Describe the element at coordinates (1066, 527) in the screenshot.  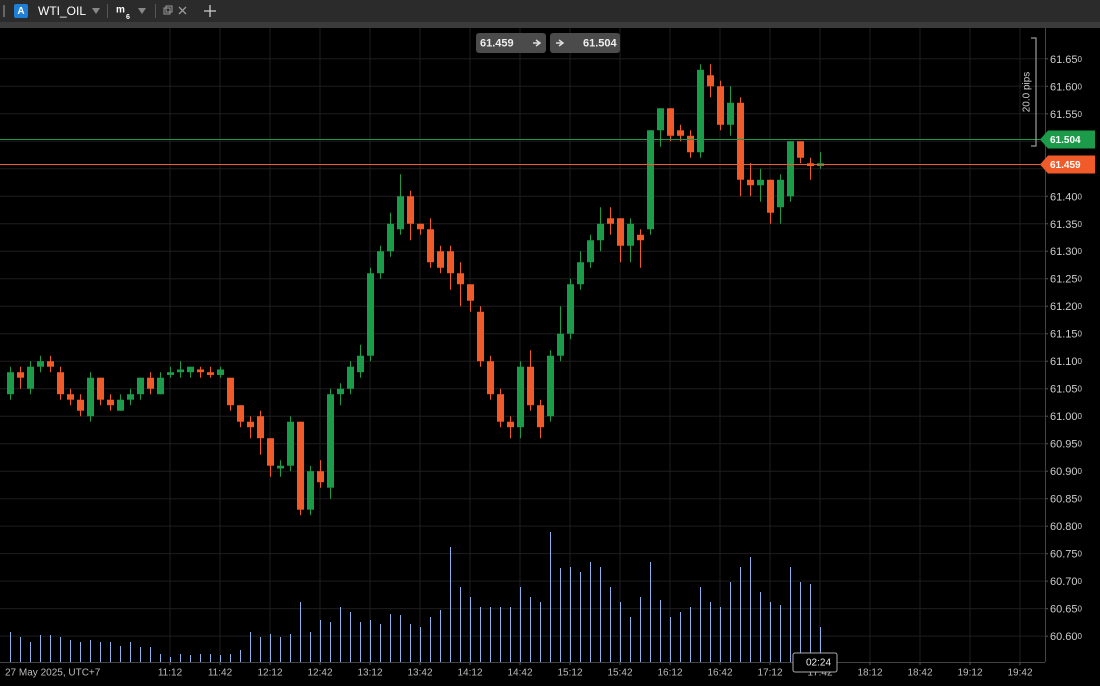
I see `y-tick-label: 60.800` at that location.